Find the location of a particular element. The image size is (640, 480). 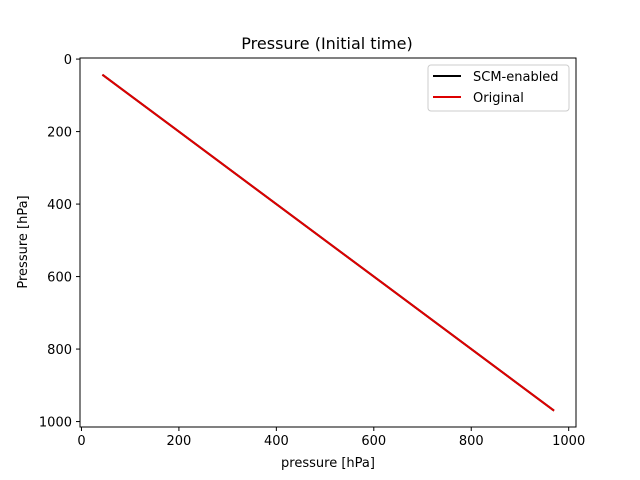

y-axis-ticks: 0 200 400 600 800 1000 is located at coordinates (59, 242).